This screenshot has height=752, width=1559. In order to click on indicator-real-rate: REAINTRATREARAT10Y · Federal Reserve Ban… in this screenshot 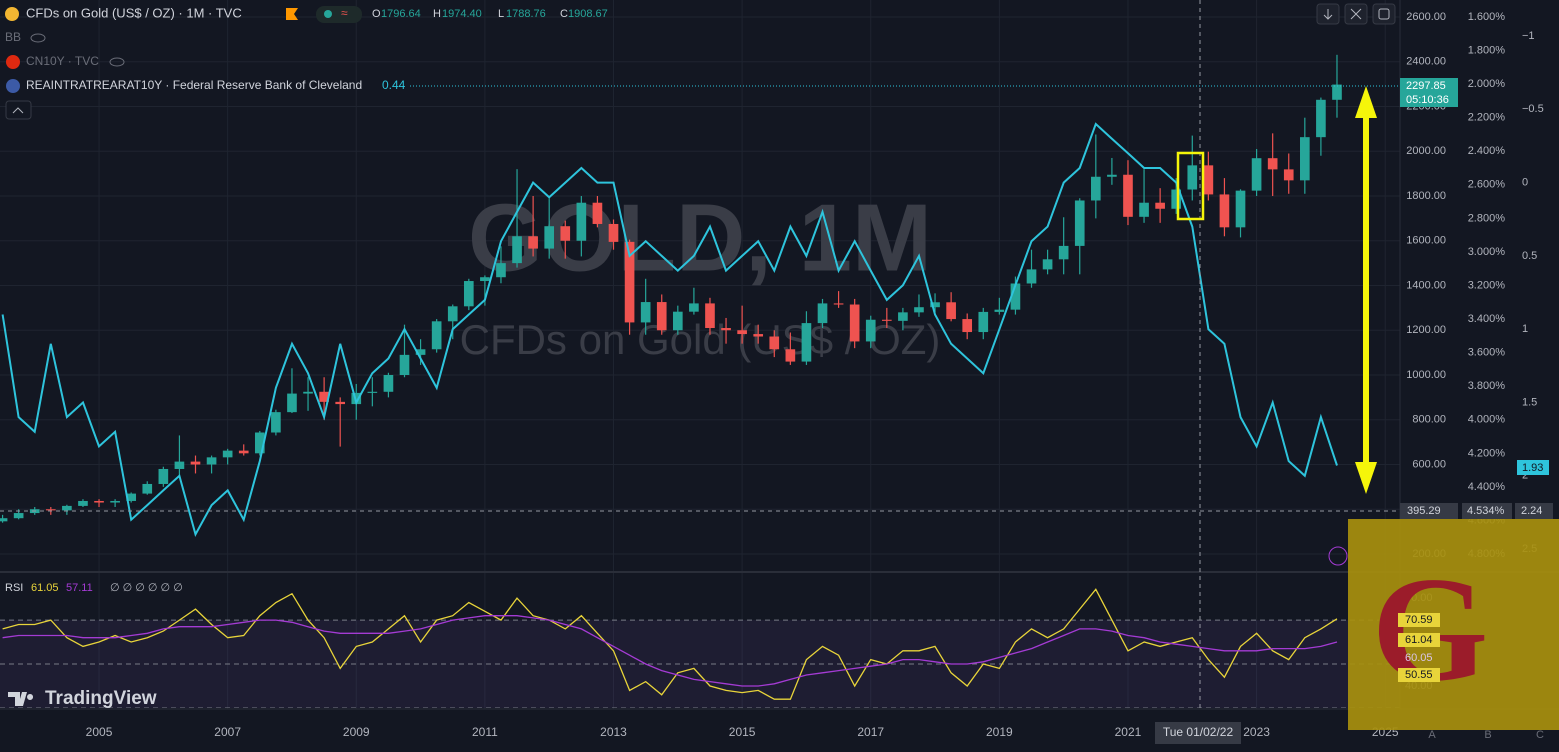, I will do `click(194, 85)`.